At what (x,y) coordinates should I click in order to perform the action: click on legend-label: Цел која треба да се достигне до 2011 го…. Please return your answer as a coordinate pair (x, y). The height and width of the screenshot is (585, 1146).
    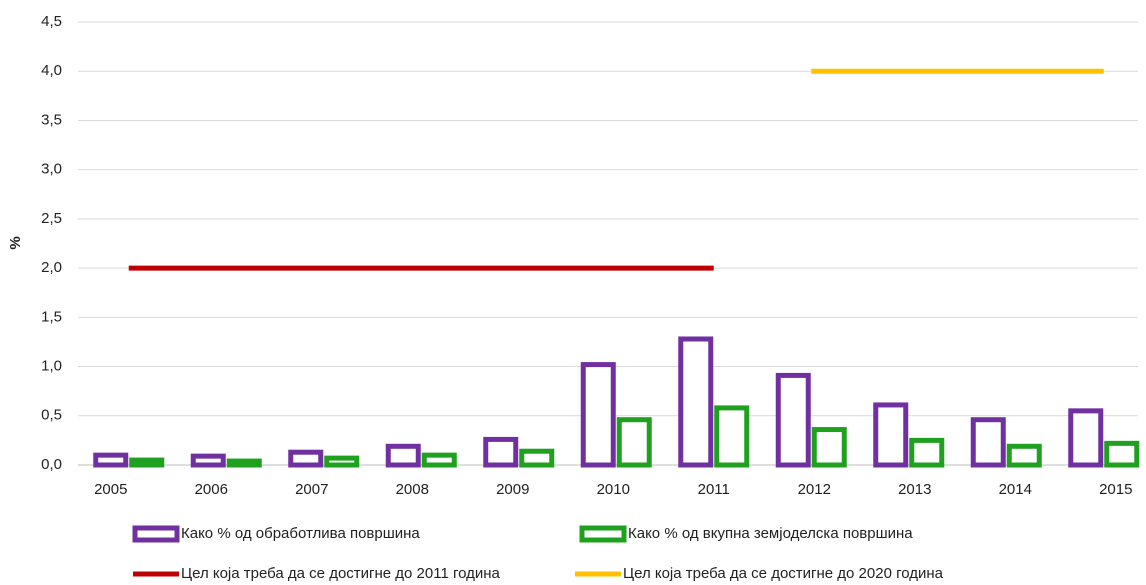
    Looking at the image, I should click on (341, 573).